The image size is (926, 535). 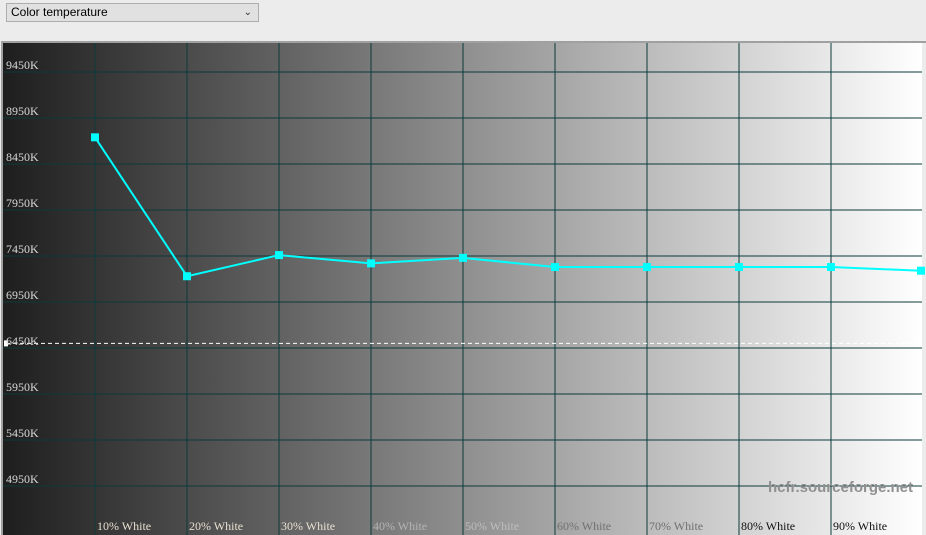 What do you see at coordinates (768, 526) in the screenshot?
I see `x-tick-label: 80% White` at bounding box center [768, 526].